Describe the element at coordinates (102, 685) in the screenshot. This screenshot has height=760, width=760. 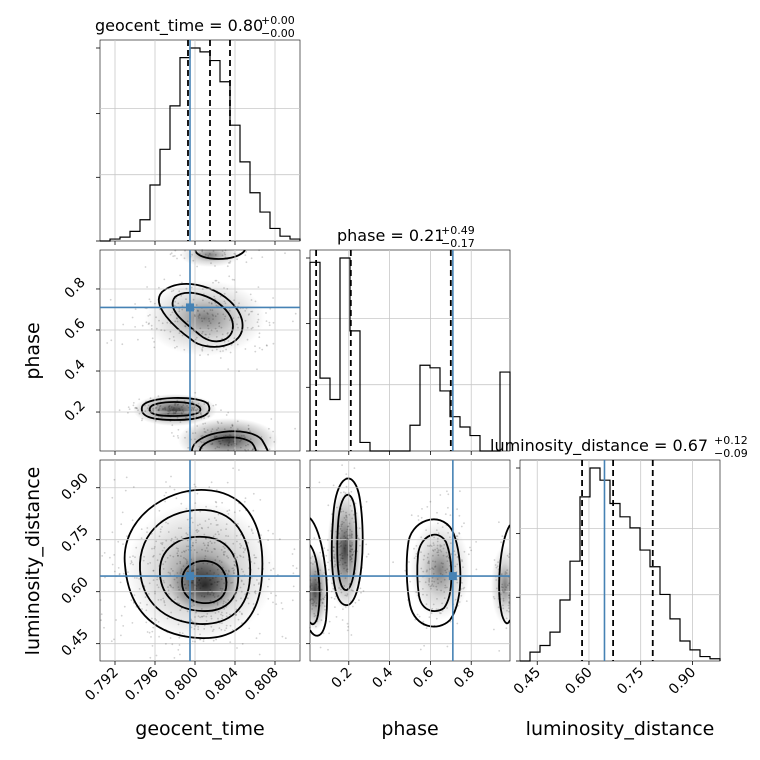
I see `x-tick-label: 0.792` at that location.